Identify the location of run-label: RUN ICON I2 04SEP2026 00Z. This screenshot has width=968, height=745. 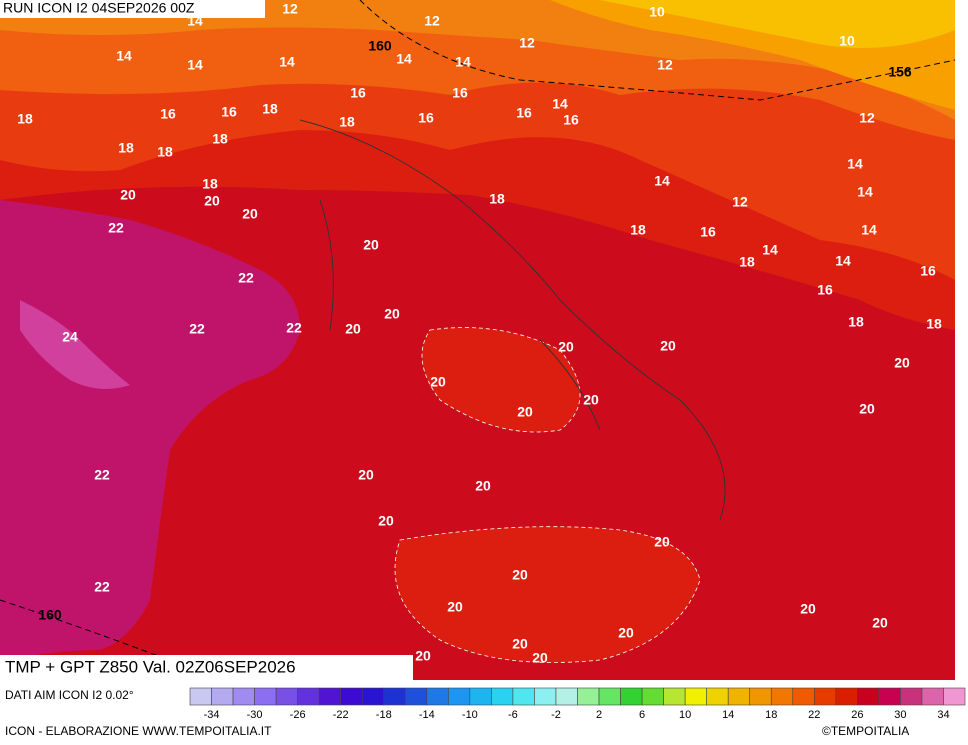
(99, 8).